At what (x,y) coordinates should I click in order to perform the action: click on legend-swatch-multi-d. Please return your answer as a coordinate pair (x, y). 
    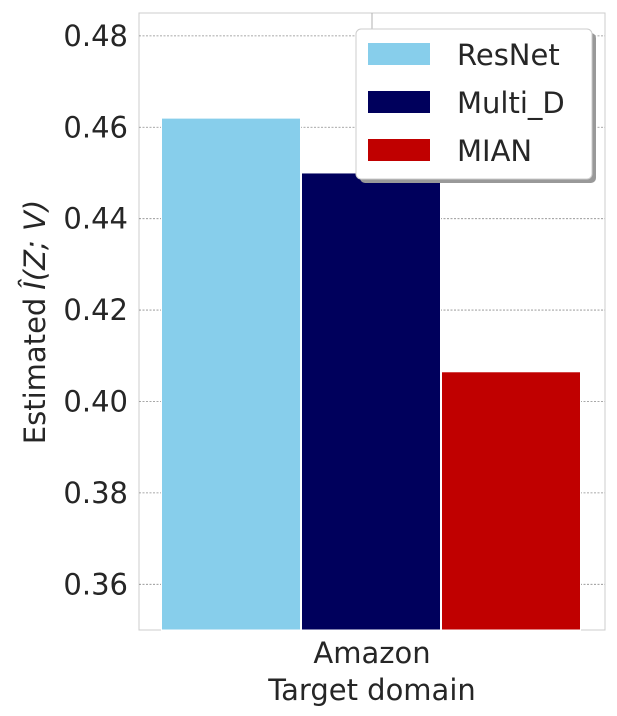
    Looking at the image, I should click on (399, 102).